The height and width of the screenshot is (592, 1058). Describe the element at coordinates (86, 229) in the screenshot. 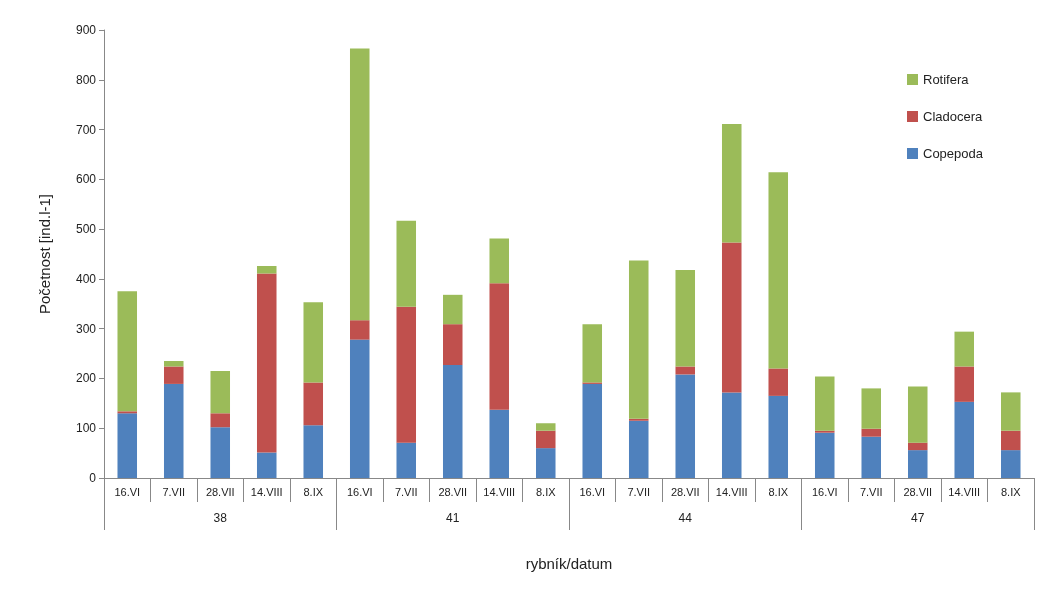

I see `y-tick-label: 500` at that location.